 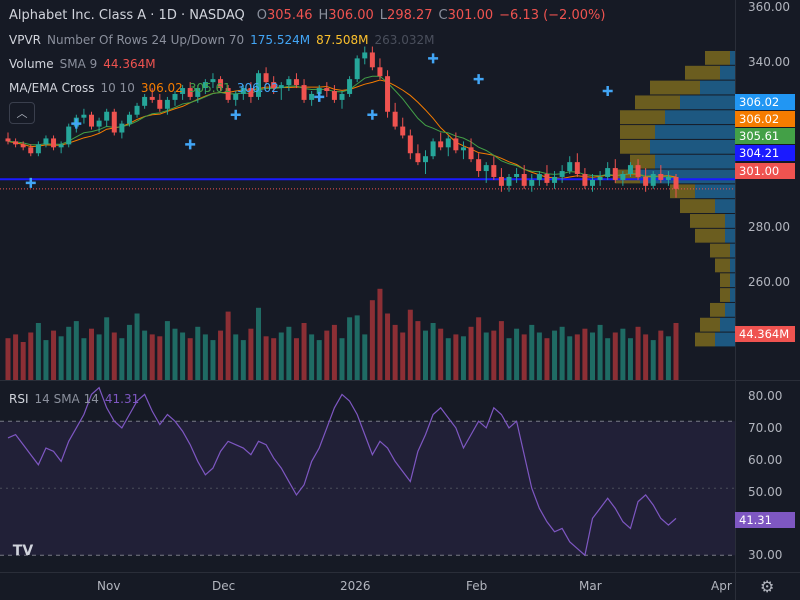 I want to click on symbol-title: Alphabet Inc. Class A · 1D · NASDAQ, so click(x=127, y=15).